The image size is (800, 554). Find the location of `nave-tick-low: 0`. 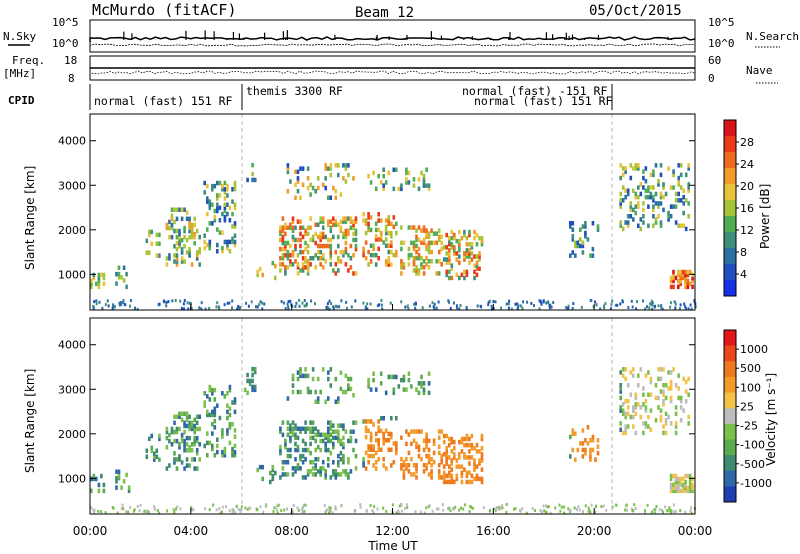

nave-tick-low: 0 is located at coordinates (711, 78).